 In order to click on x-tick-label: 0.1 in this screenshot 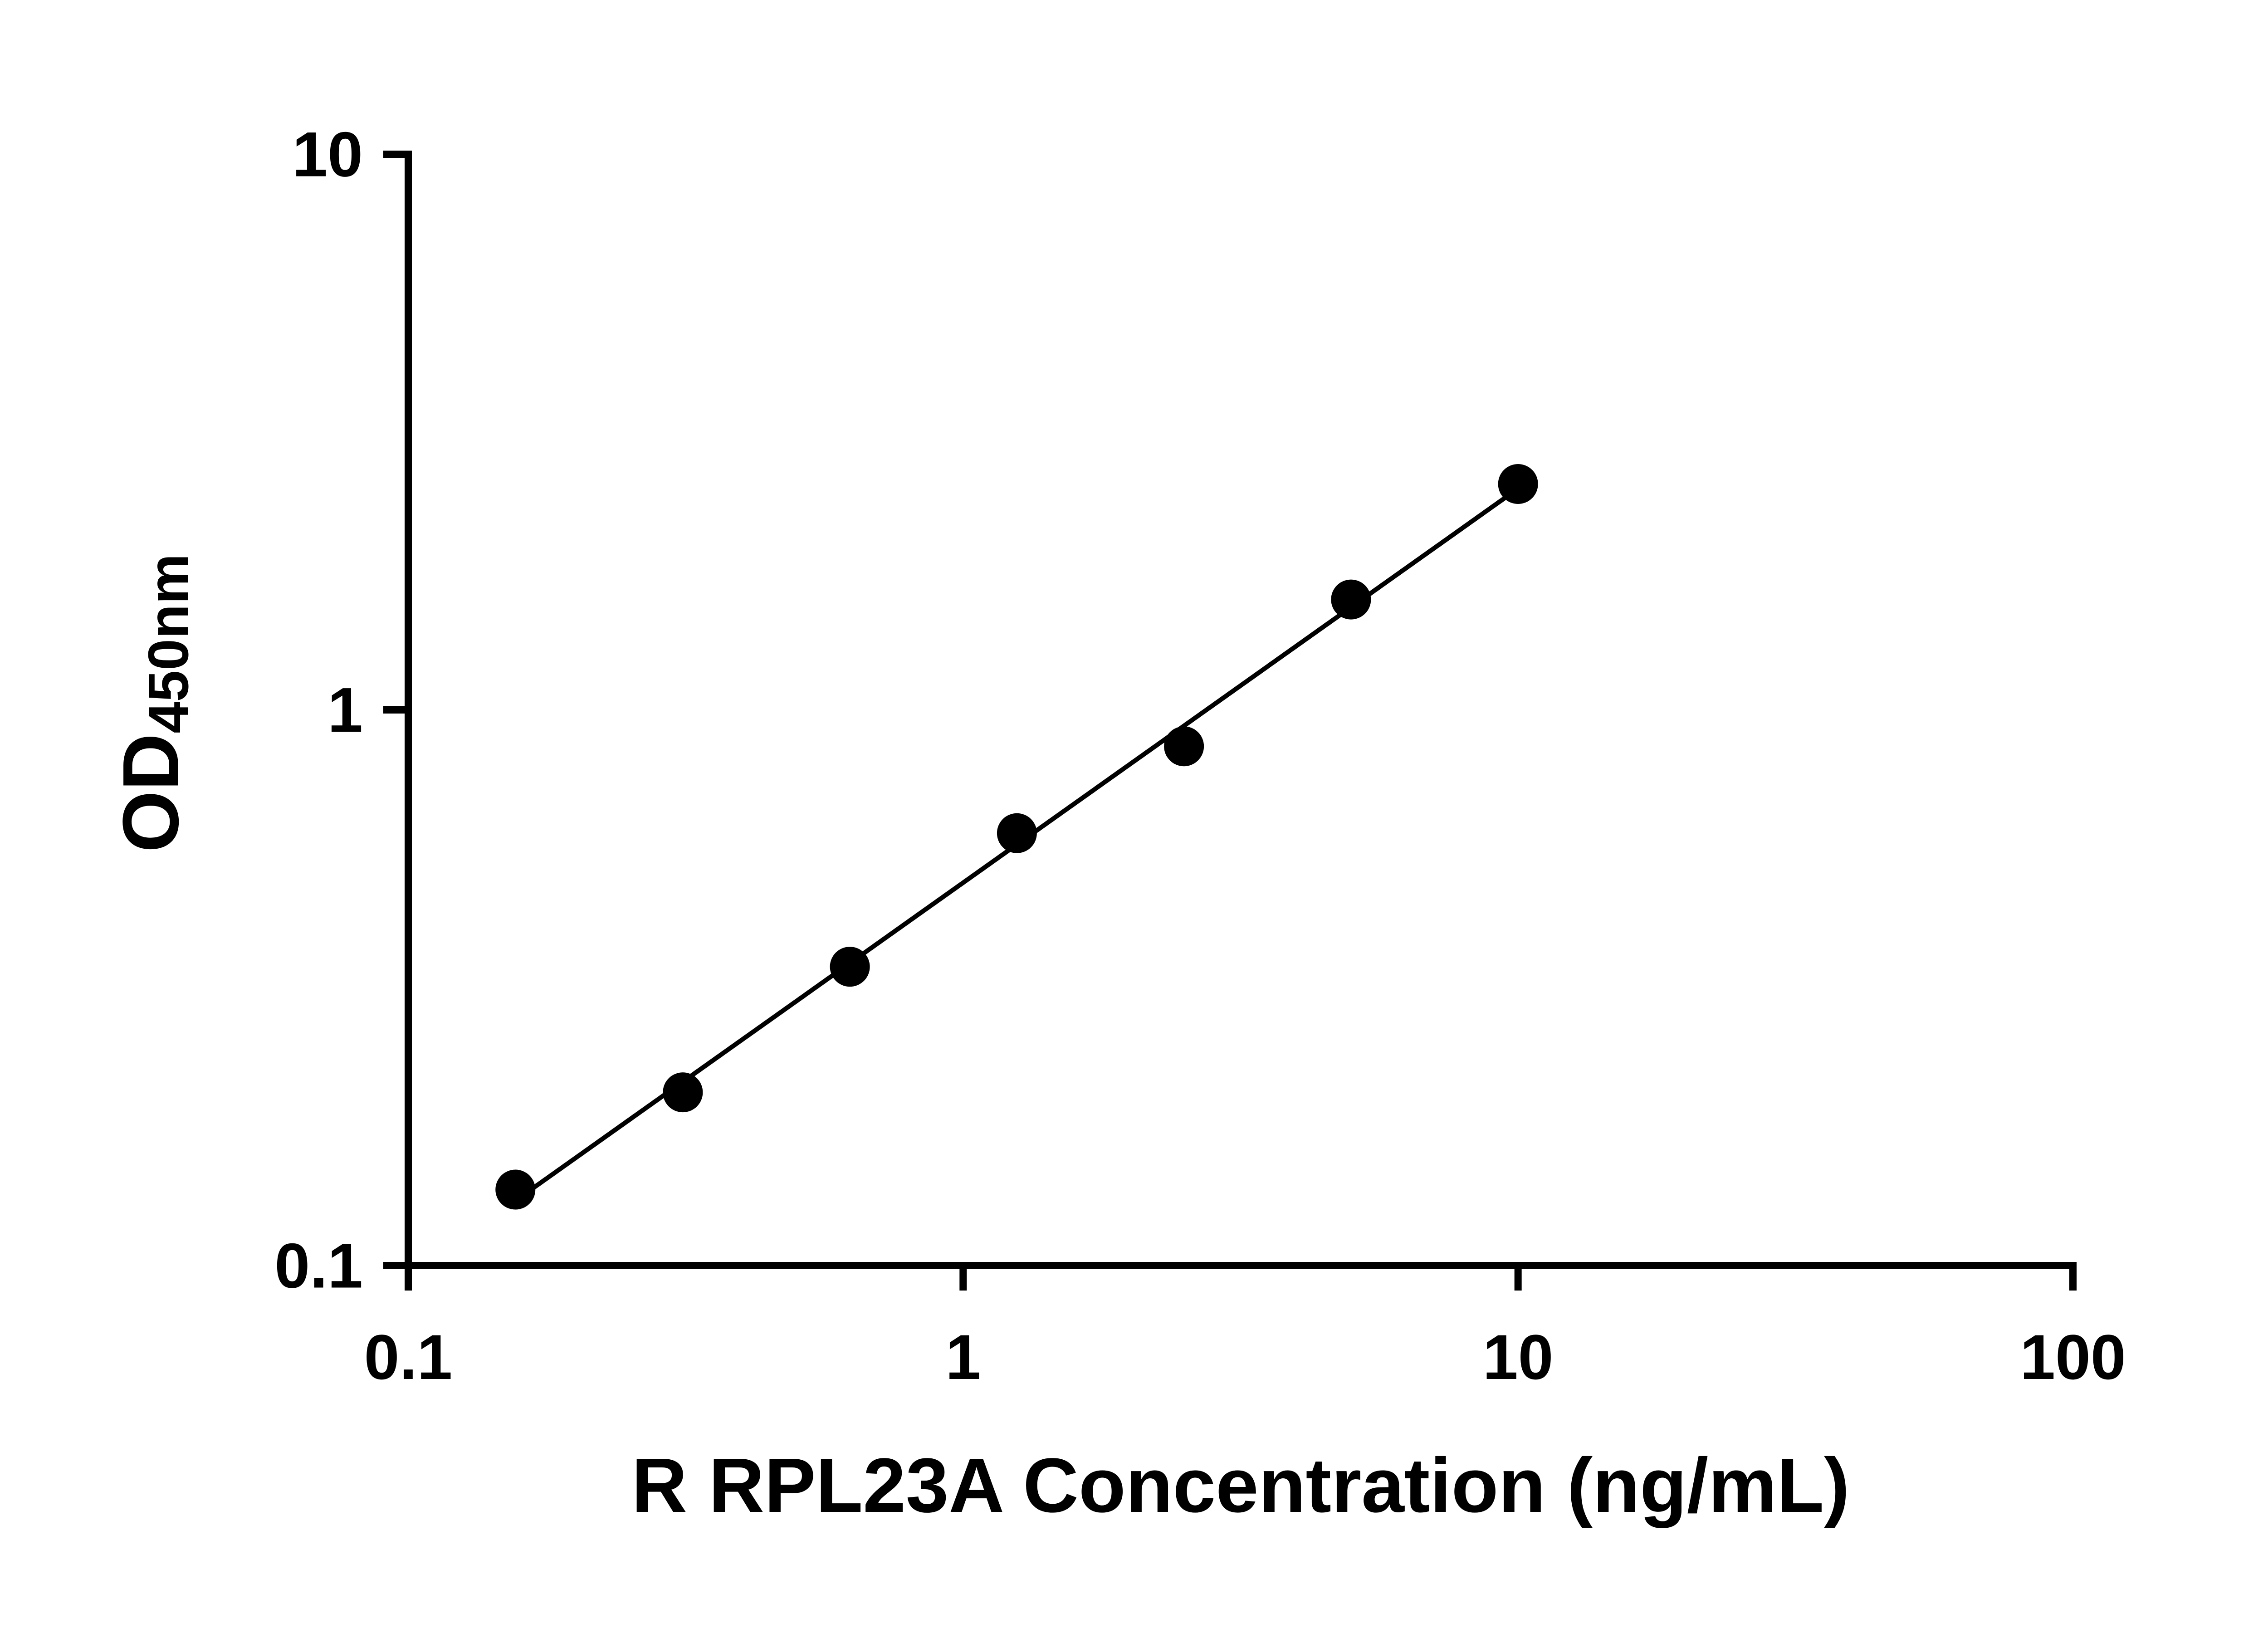, I will do `click(408, 1357)`.